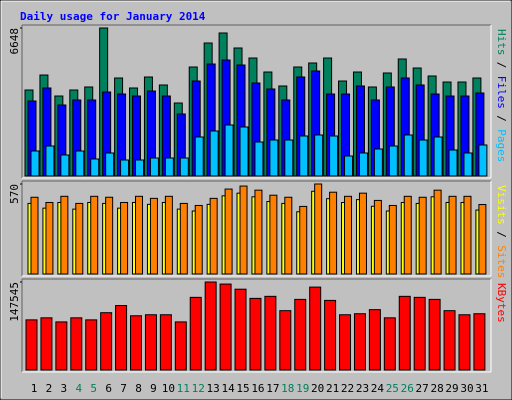 The image size is (512, 400). What do you see at coordinates (362, 388) in the screenshot?
I see `x-tick-label: 23` at bounding box center [362, 388].